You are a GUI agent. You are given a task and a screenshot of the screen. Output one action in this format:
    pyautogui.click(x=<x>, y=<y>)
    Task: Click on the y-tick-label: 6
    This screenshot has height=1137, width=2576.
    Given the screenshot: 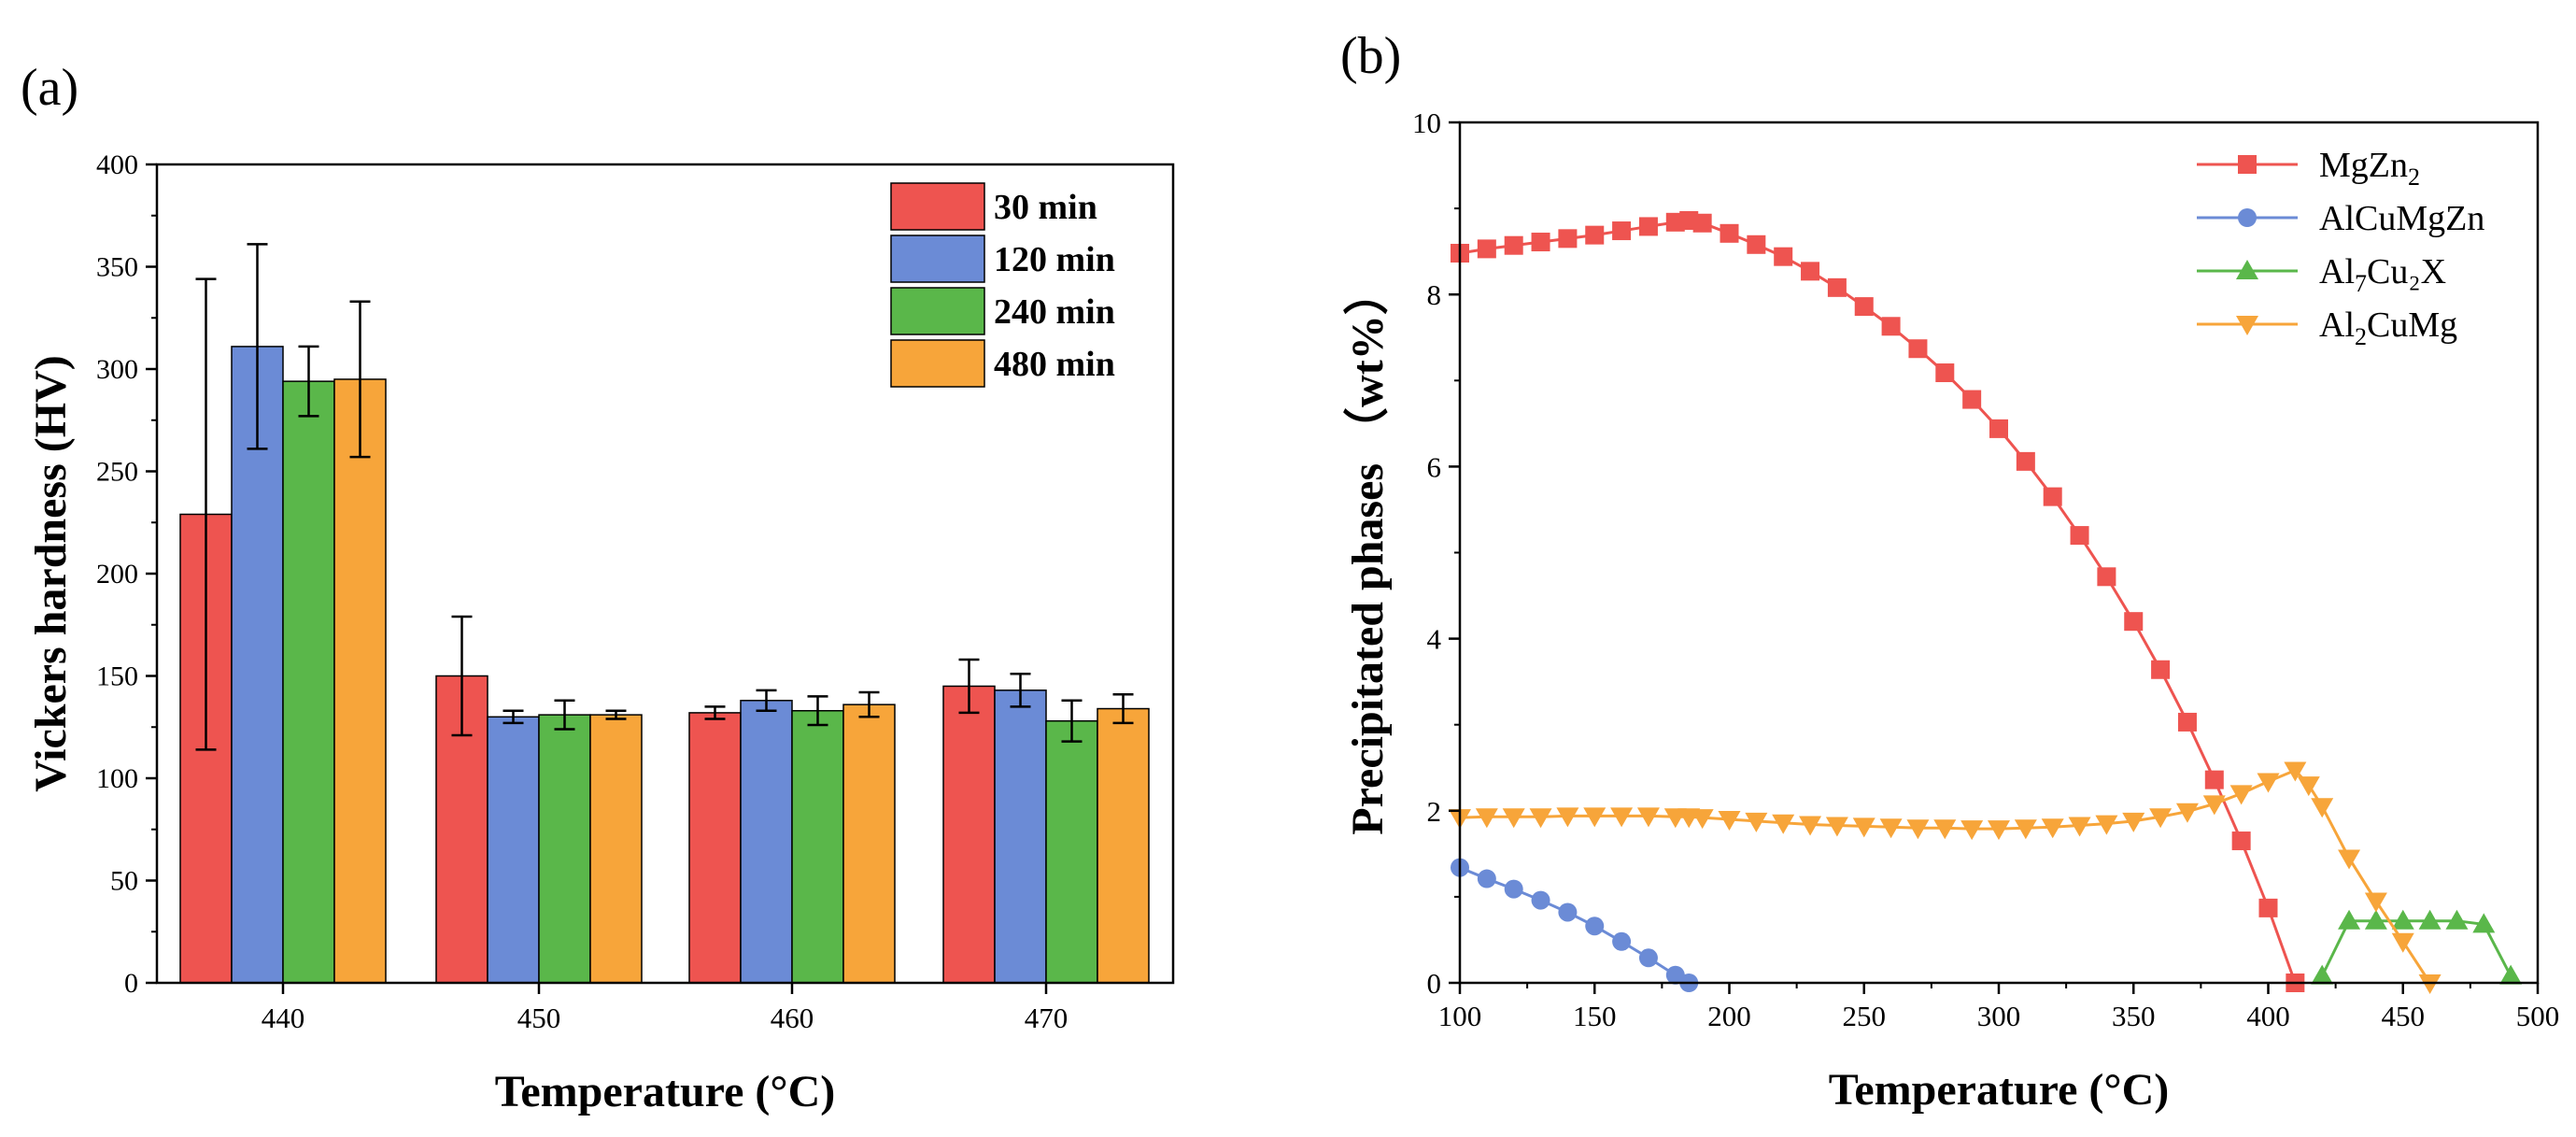 What is the action you would take?
    pyautogui.click(x=1434, y=467)
    